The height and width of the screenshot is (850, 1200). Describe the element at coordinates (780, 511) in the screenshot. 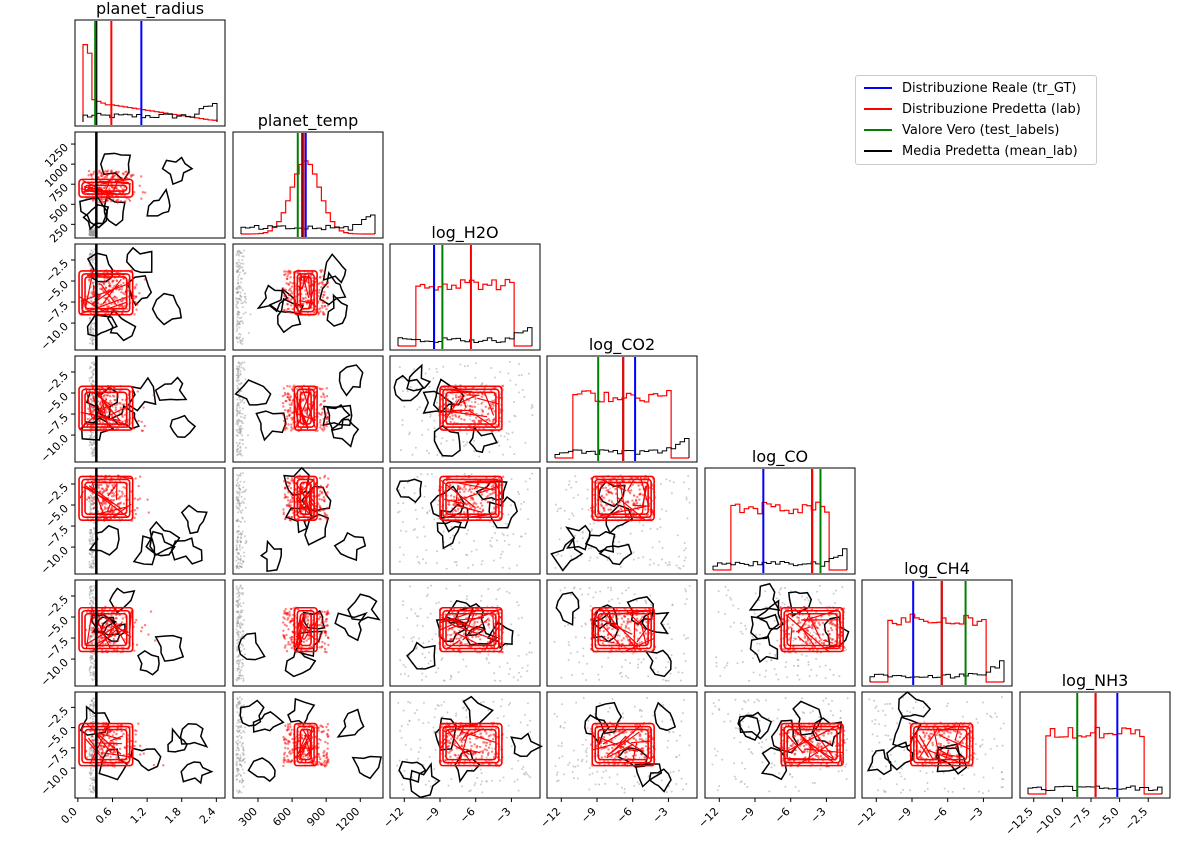

I see `panel-log_CO-log_CO: log_CO` at that location.